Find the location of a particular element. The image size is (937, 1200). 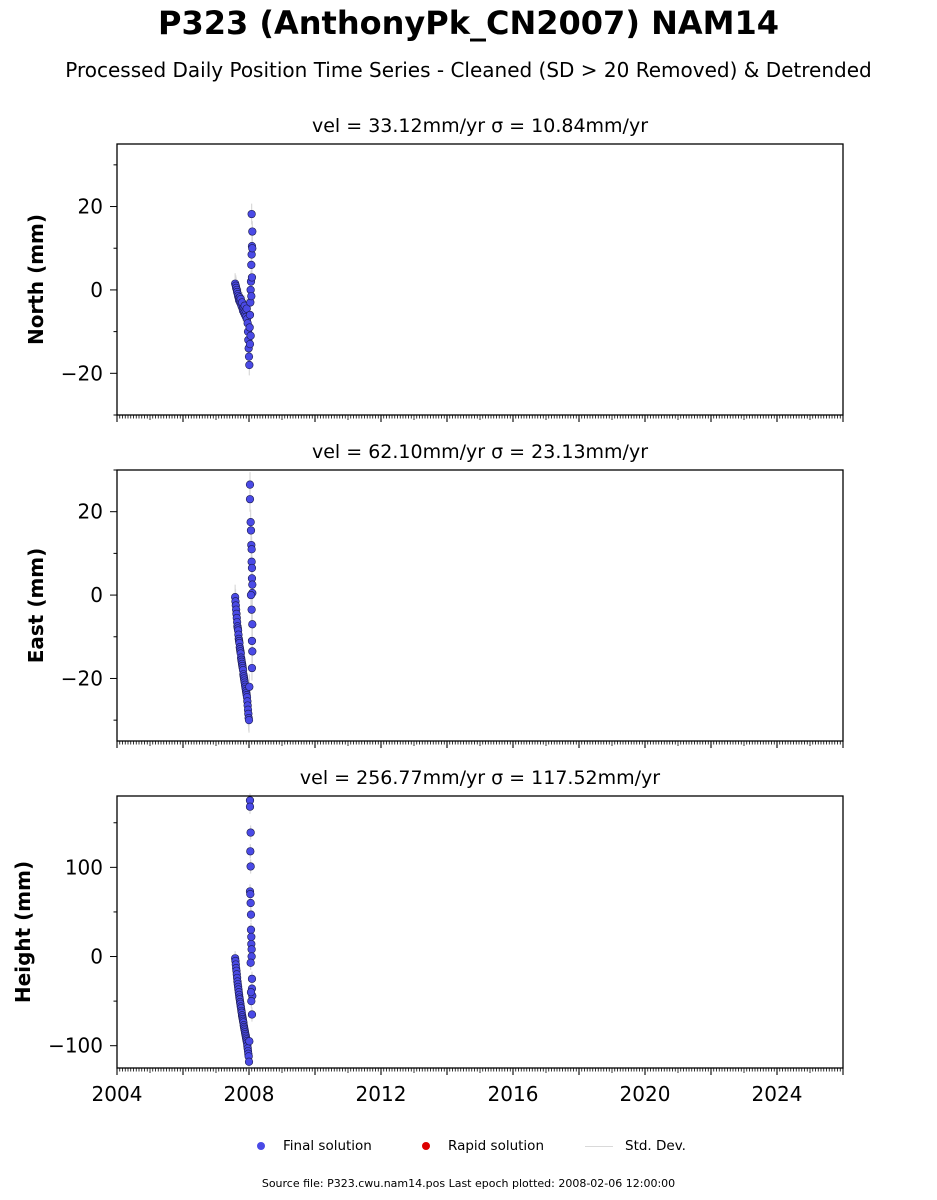

x-tick-label: 2008 is located at coordinates (249, 1094).